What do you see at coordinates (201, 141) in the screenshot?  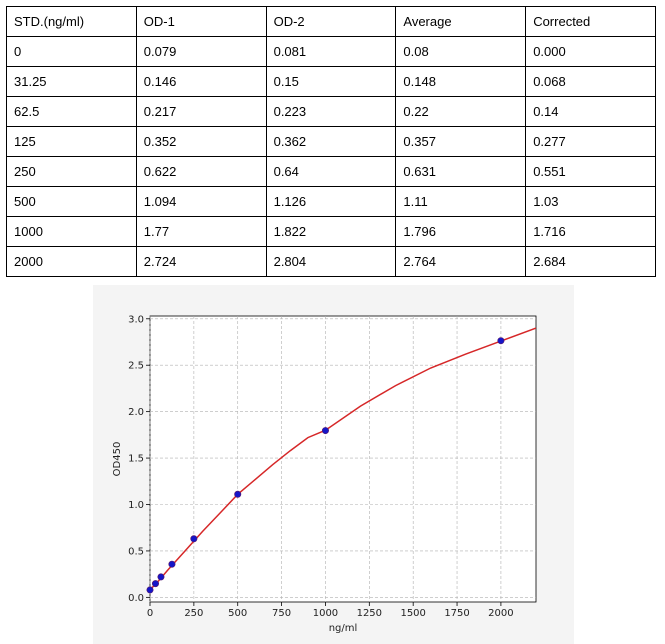 I see `table-cell: 0.352` at bounding box center [201, 141].